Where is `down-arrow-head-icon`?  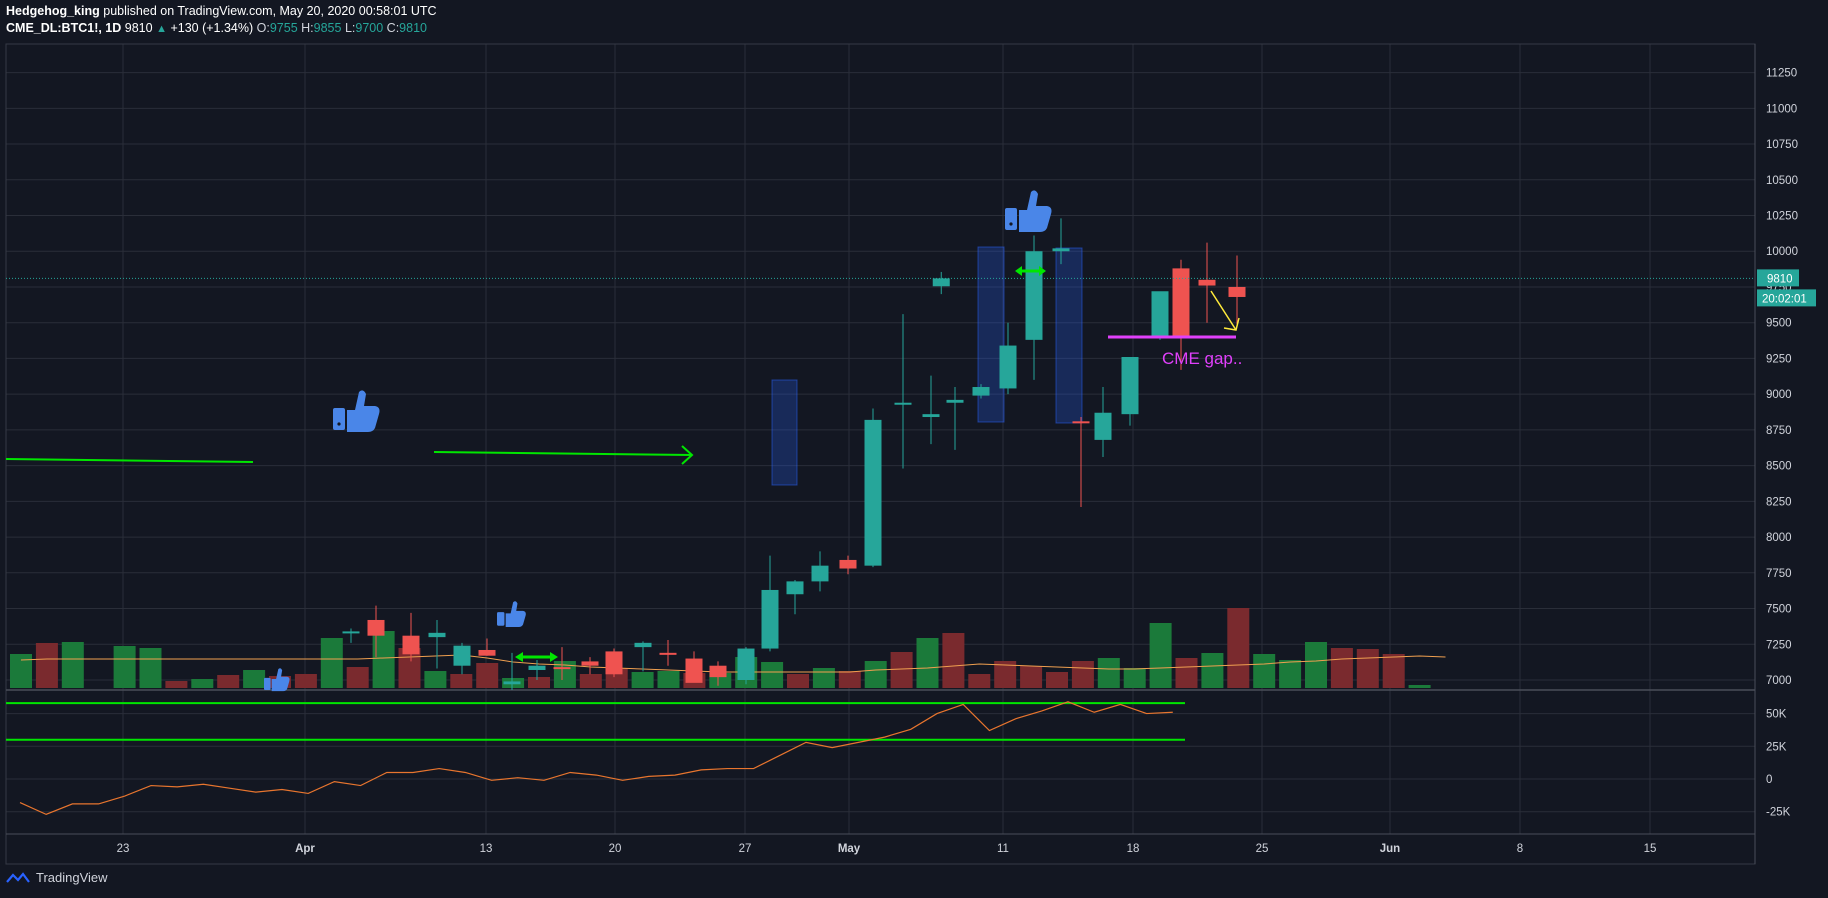 down-arrow-head-icon is located at coordinates (1231, 324).